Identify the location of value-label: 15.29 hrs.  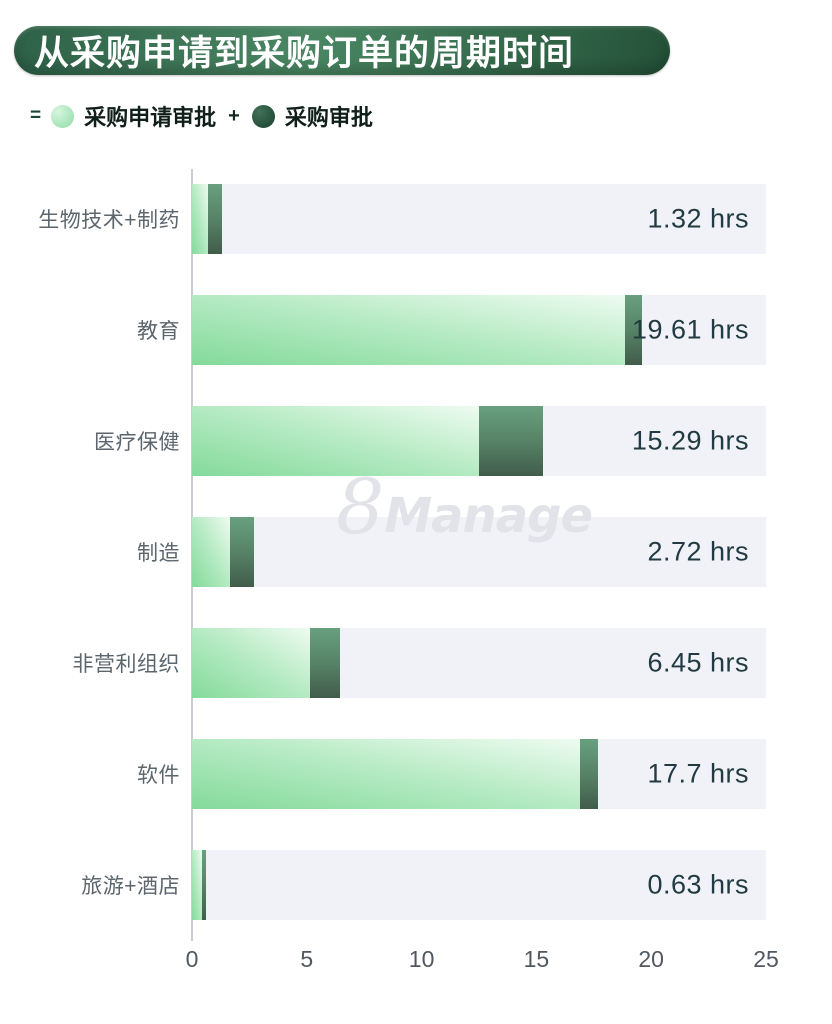
(690, 440).